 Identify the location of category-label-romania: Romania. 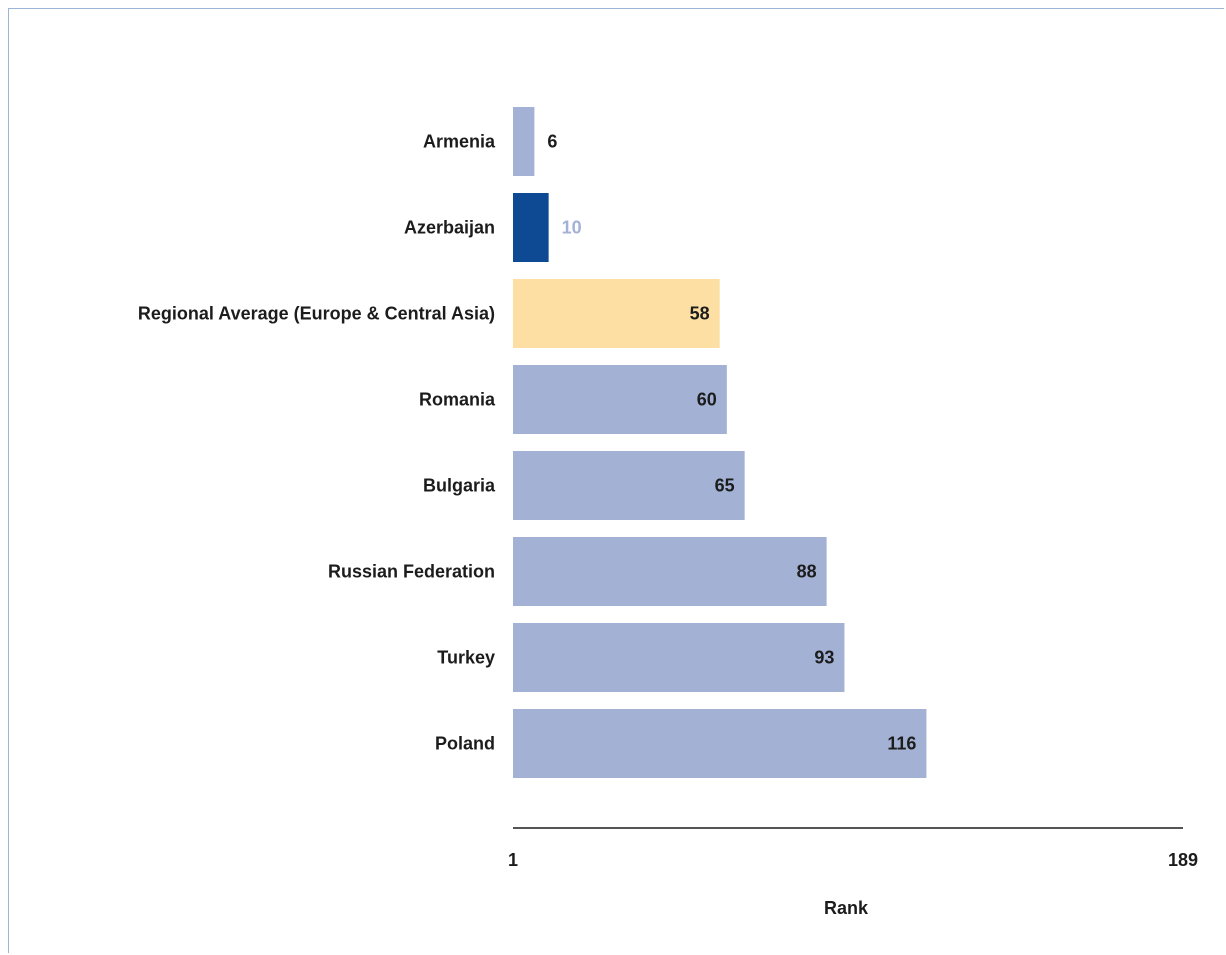
(457, 400).